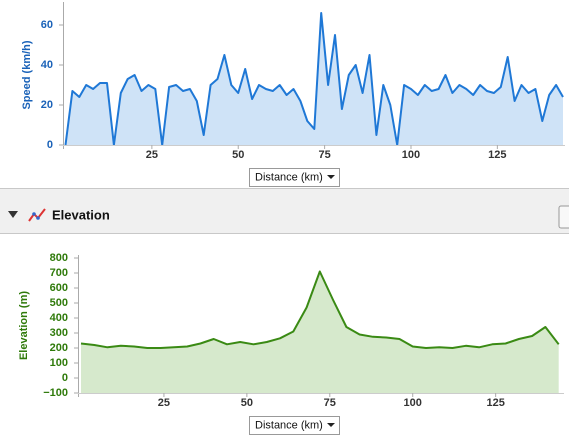  Describe the element at coordinates (47, 105) in the screenshot. I see `y-tick-label: 20` at that location.